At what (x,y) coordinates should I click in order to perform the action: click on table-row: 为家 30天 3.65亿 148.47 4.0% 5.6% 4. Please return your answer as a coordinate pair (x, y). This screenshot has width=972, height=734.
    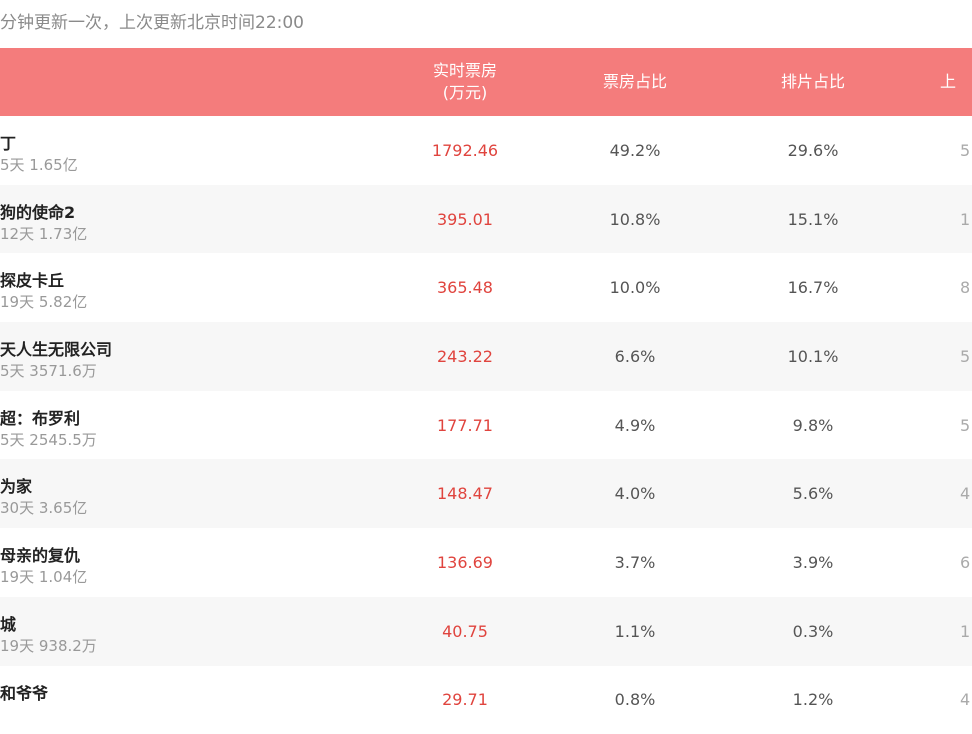
    Looking at the image, I should click on (486, 493).